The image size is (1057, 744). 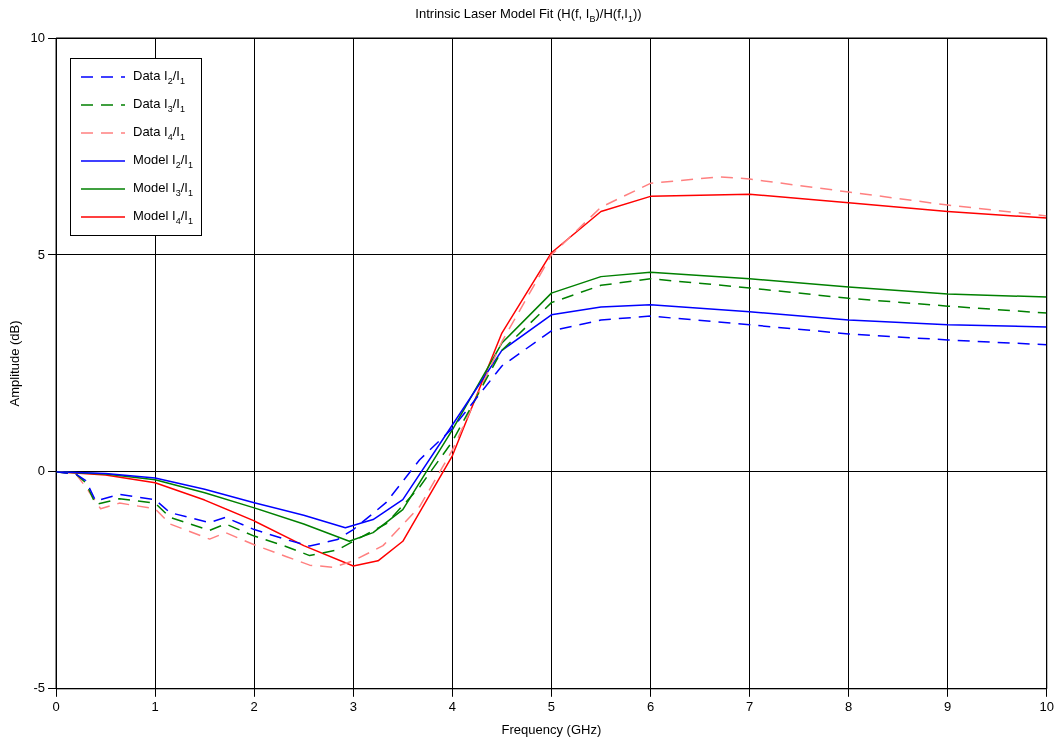 I want to click on x-tick-label: 8, so click(x=849, y=707).